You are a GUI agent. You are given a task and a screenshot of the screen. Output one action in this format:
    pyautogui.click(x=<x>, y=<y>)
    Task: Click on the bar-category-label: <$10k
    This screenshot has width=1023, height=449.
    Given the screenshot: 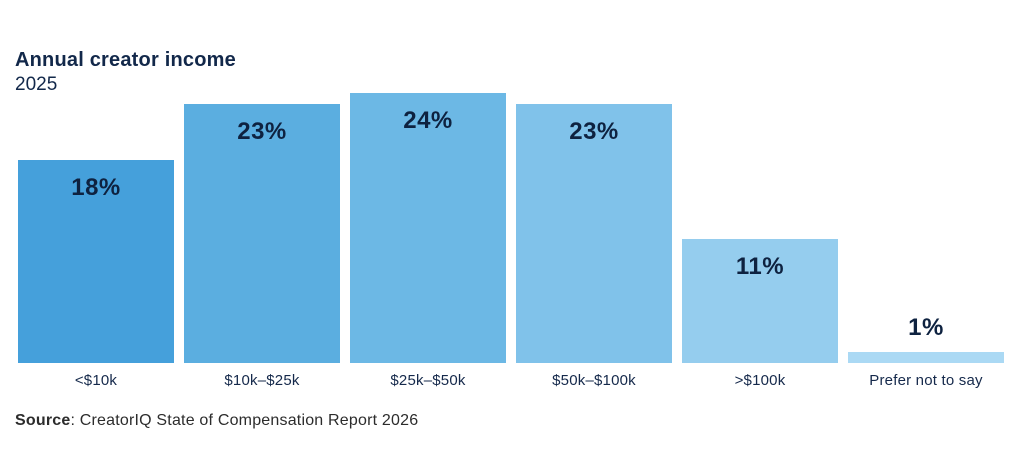 What is the action you would take?
    pyautogui.click(x=96, y=380)
    